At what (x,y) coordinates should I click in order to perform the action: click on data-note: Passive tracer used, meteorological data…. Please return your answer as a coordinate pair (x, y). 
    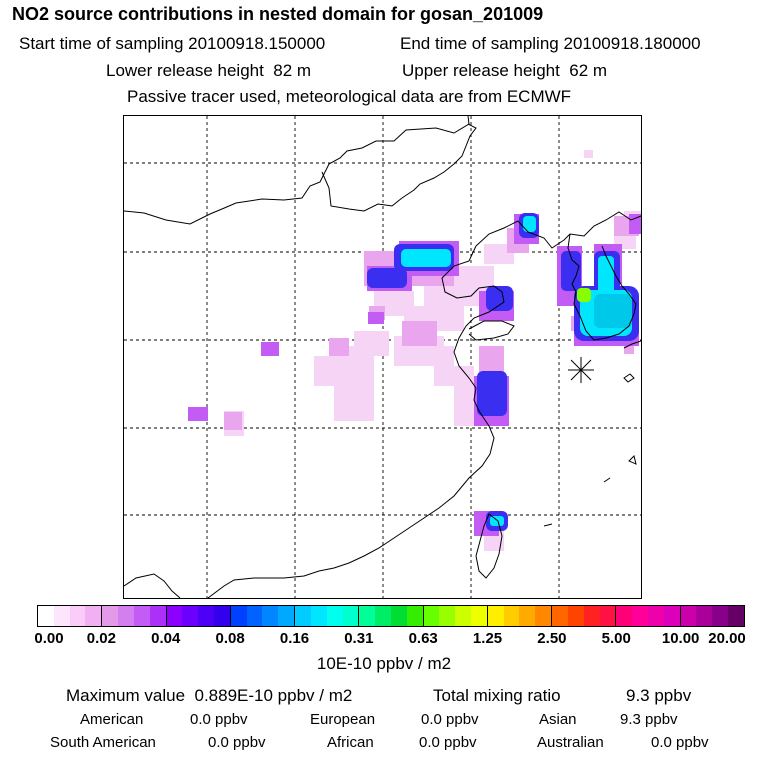
    Looking at the image, I should click on (349, 96).